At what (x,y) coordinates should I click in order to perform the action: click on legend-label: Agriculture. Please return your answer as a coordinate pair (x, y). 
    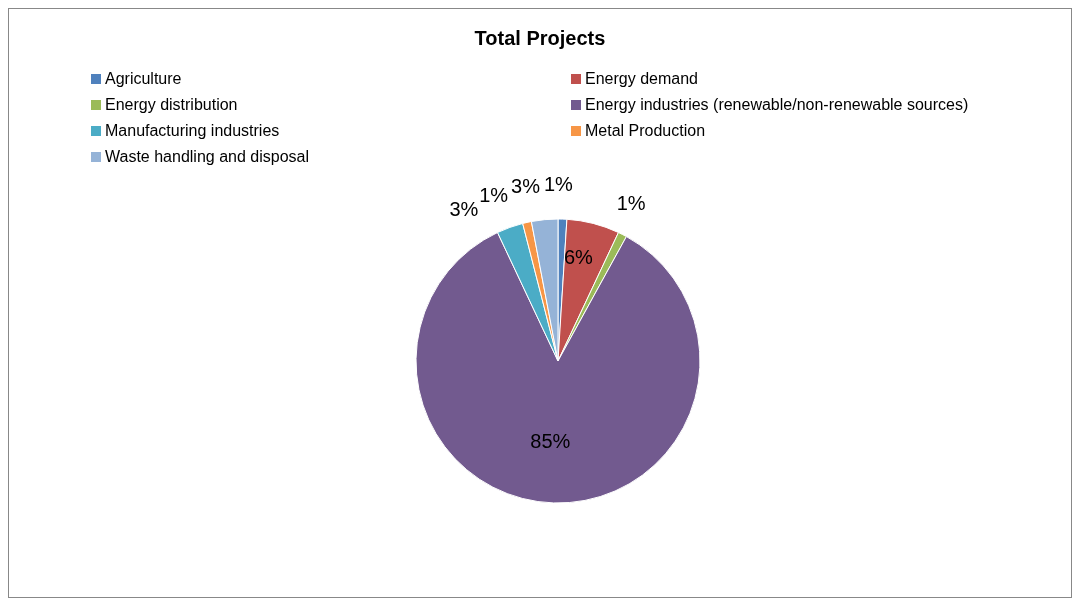
    Looking at the image, I should click on (143, 79).